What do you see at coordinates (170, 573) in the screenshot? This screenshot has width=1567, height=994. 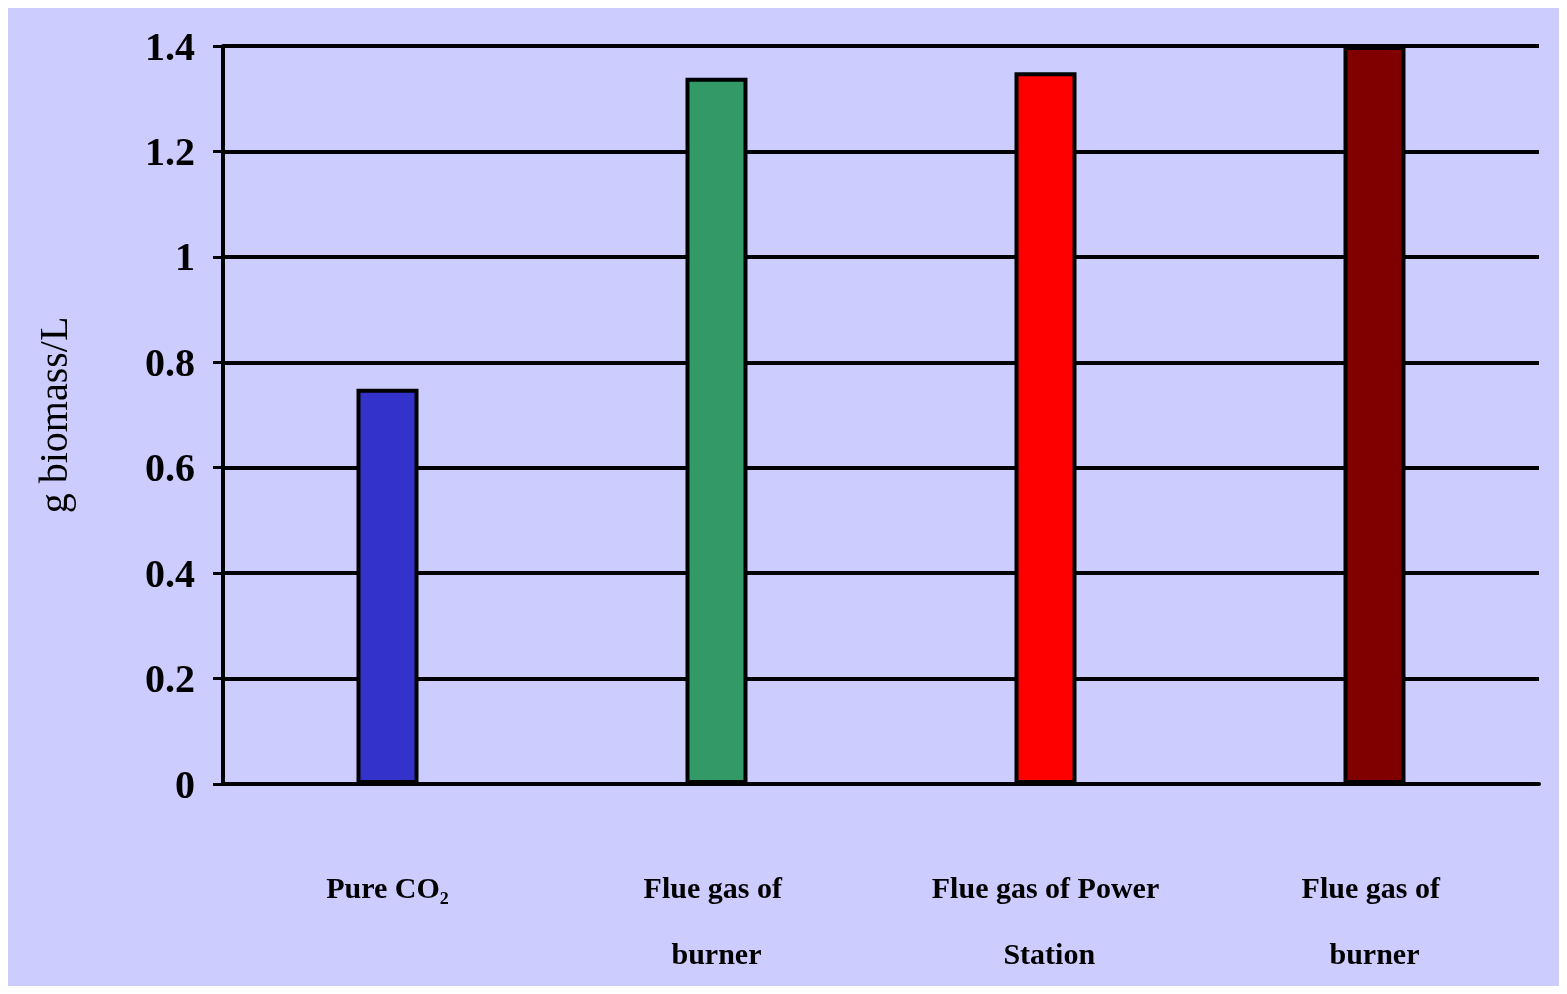 I see `y-tick-label: 0.4` at bounding box center [170, 573].